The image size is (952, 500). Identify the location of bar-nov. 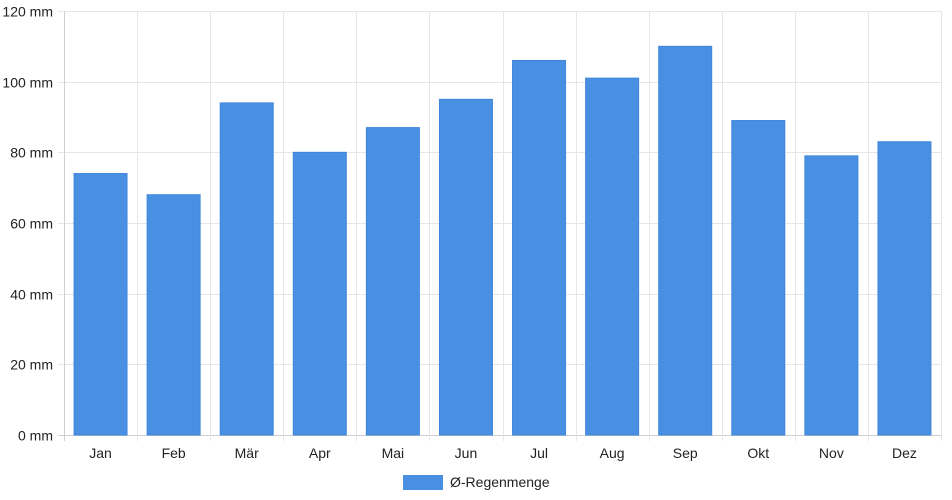
(831, 295).